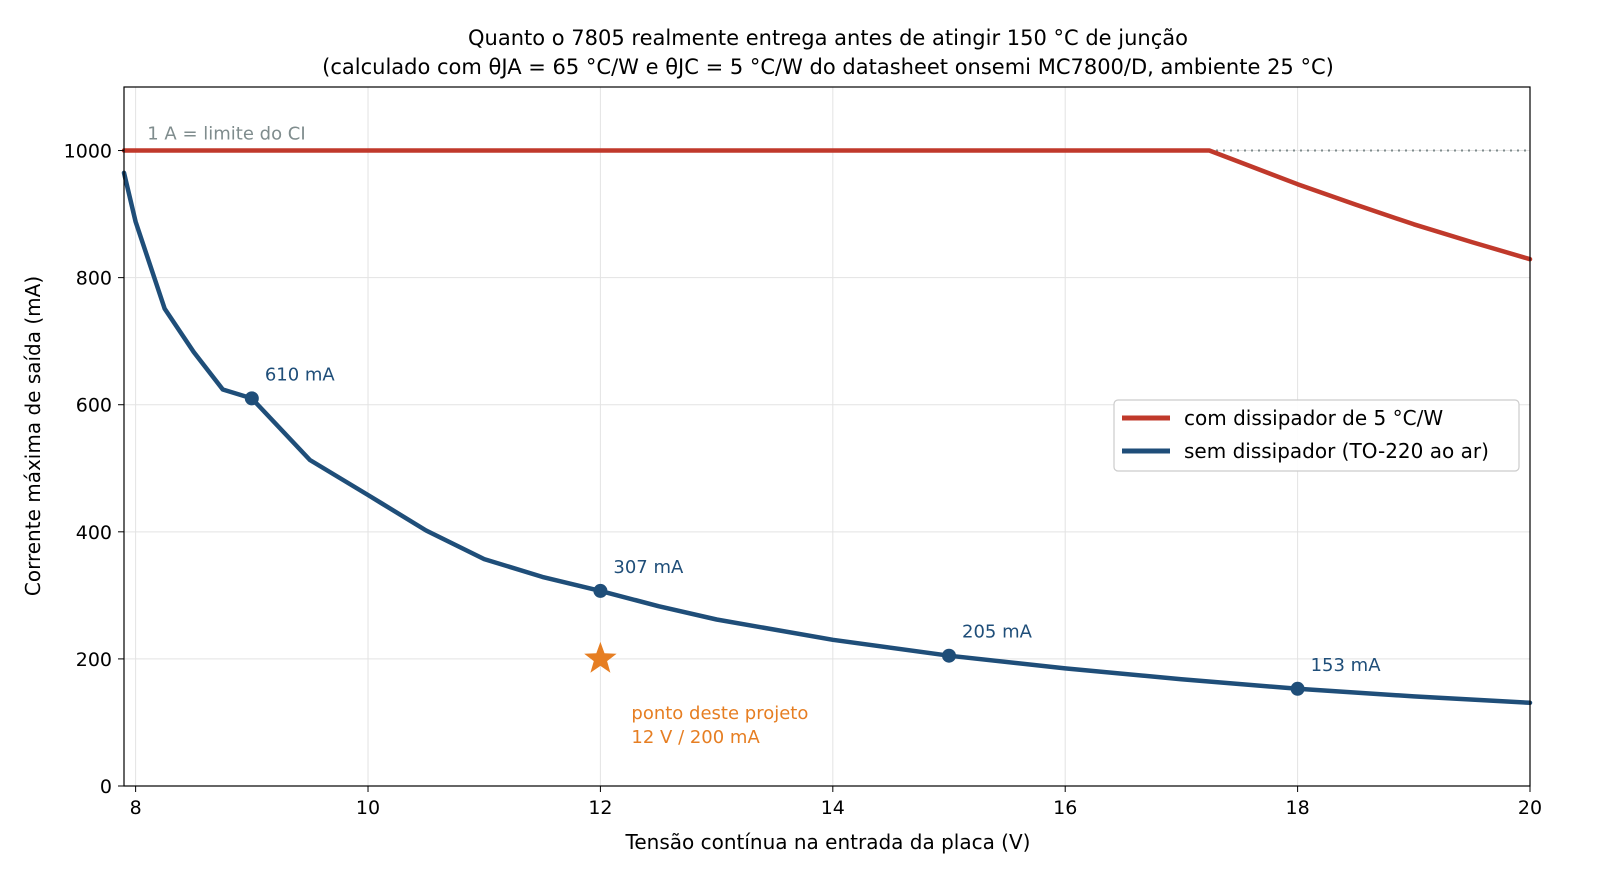 Image resolution: width=1600 pixels, height=896 pixels. What do you see at coordinates (94, 533) in the screenshot?
I see `y-tick-label: 400` at bounding box center [94, 533].